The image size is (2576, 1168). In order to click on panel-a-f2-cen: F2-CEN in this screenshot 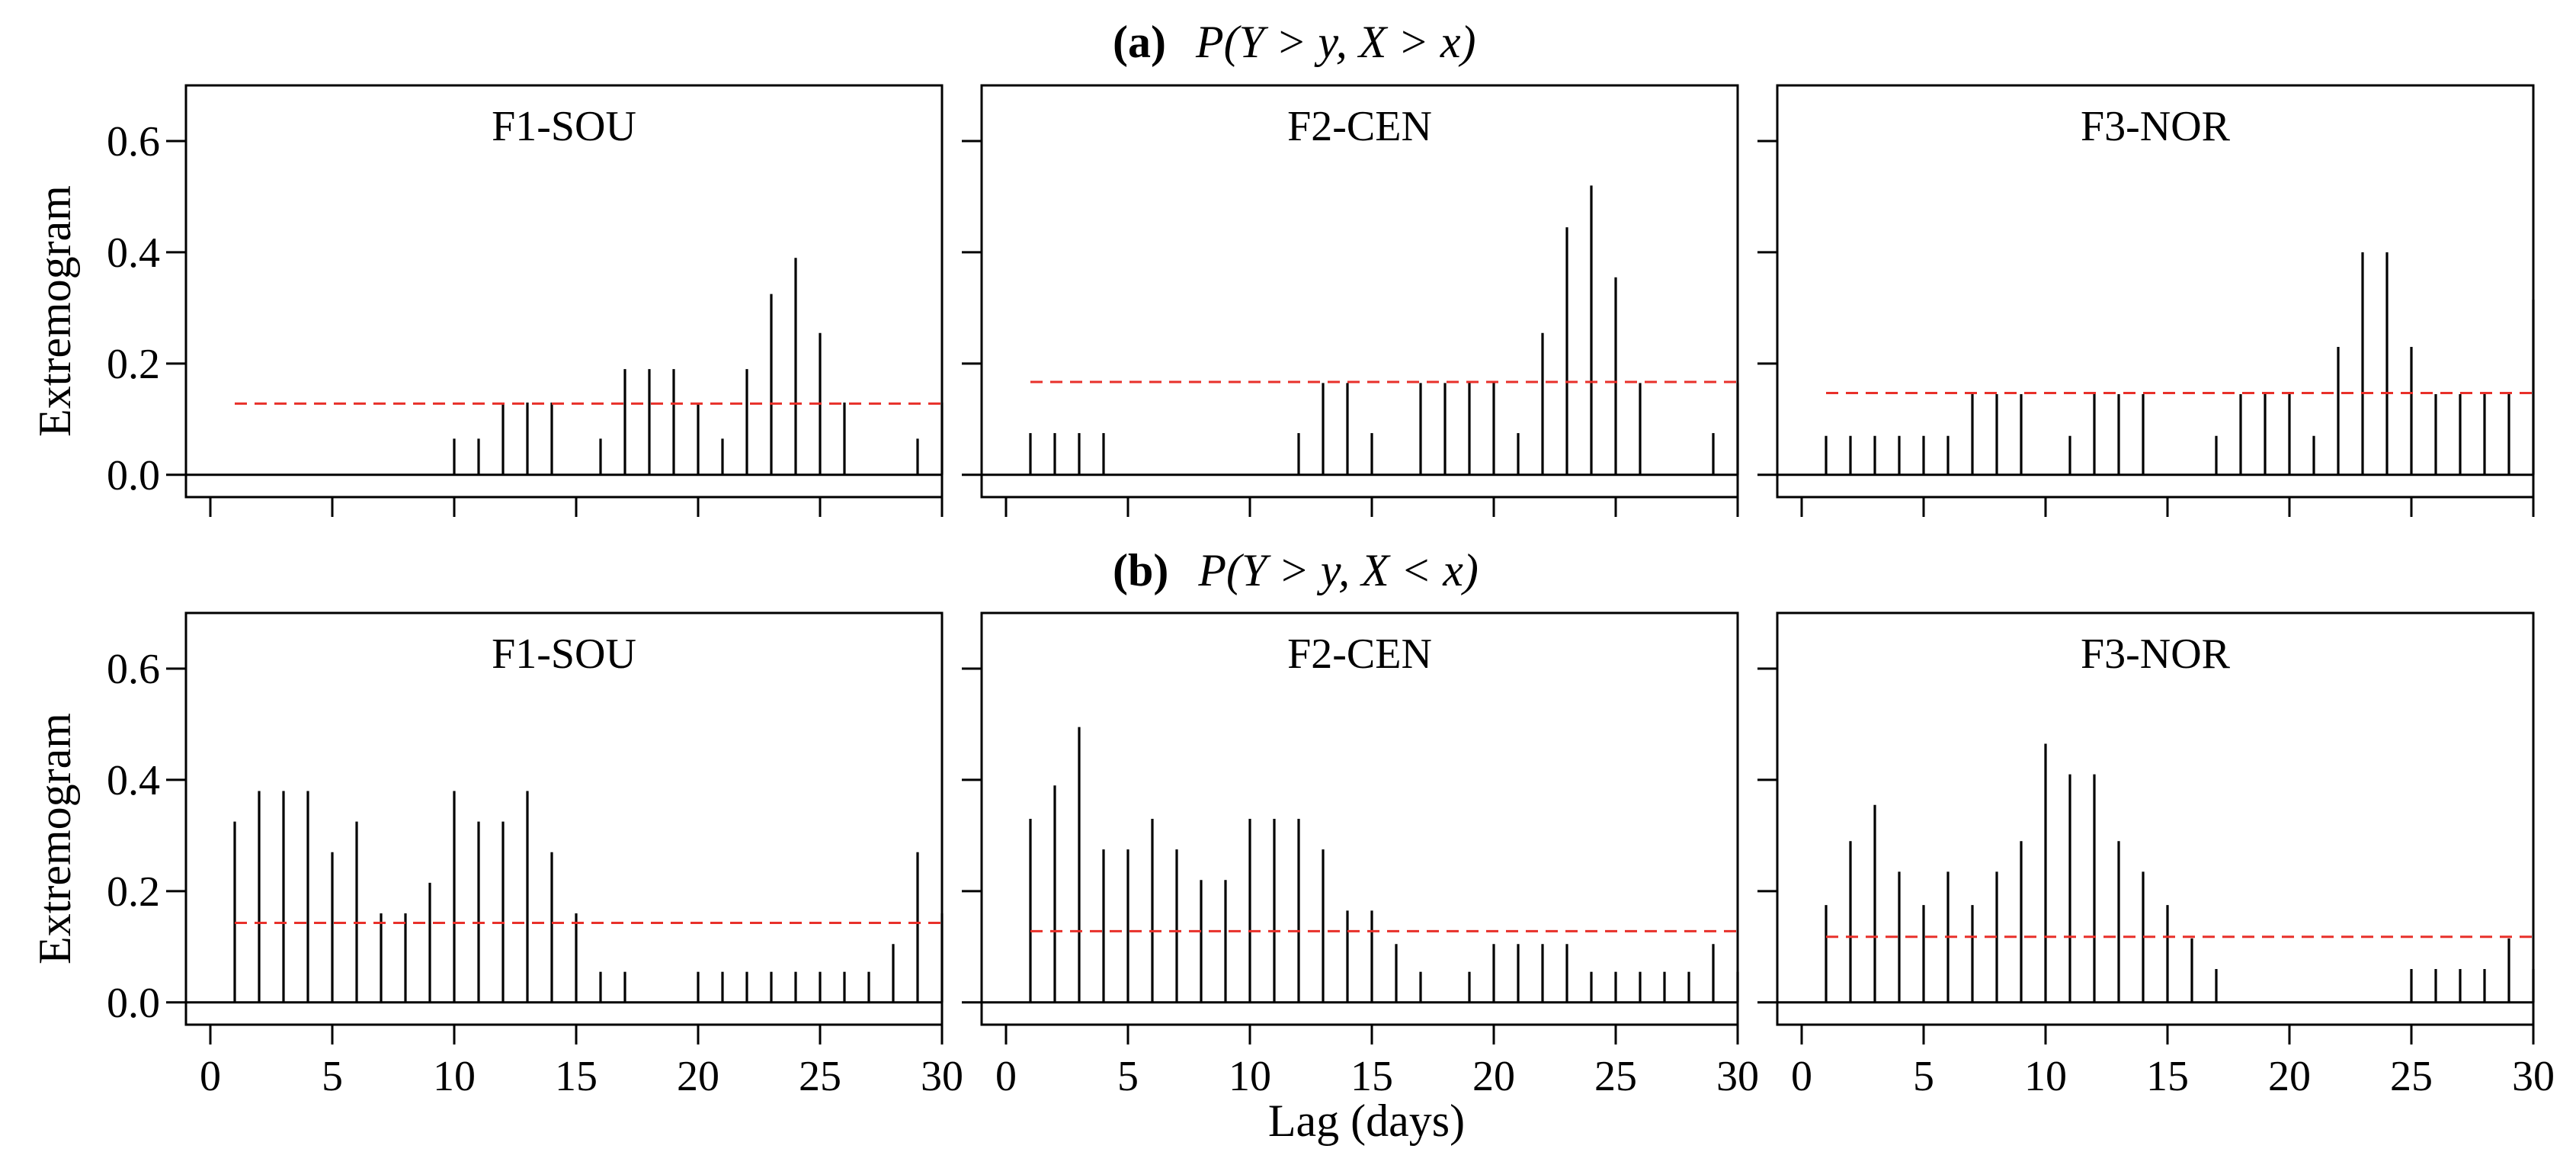, I will do `click(1350, 300)`.